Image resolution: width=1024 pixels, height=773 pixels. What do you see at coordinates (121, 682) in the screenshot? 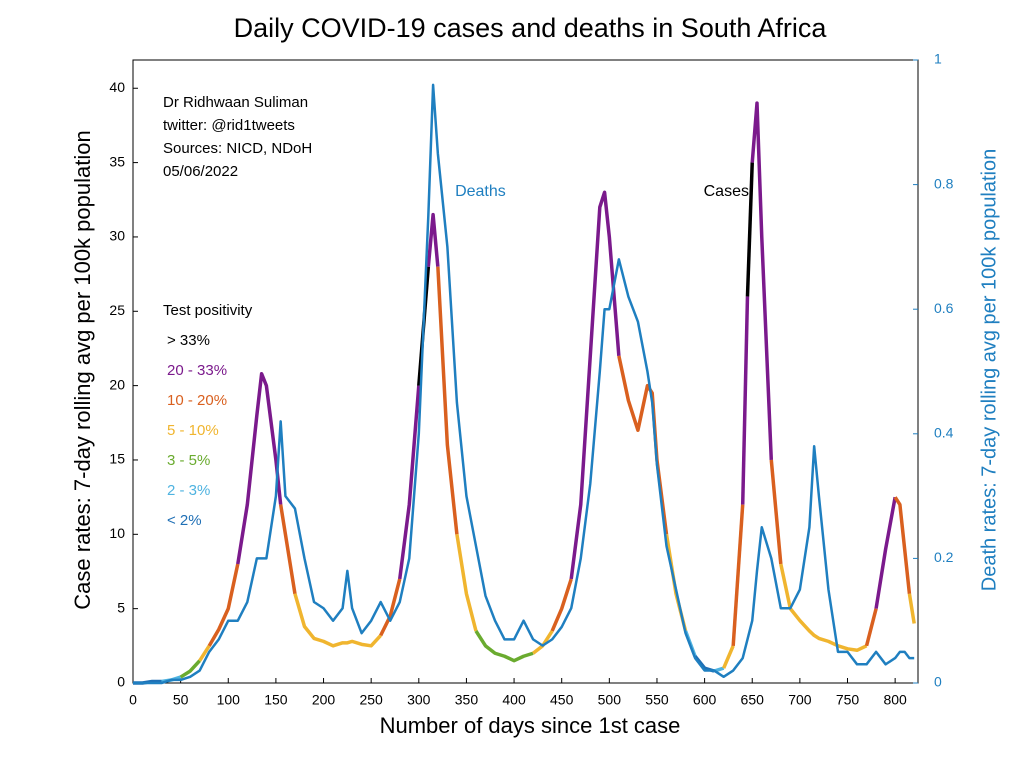
I see `y-tick-label: 0` at bounding box center [121, 682].